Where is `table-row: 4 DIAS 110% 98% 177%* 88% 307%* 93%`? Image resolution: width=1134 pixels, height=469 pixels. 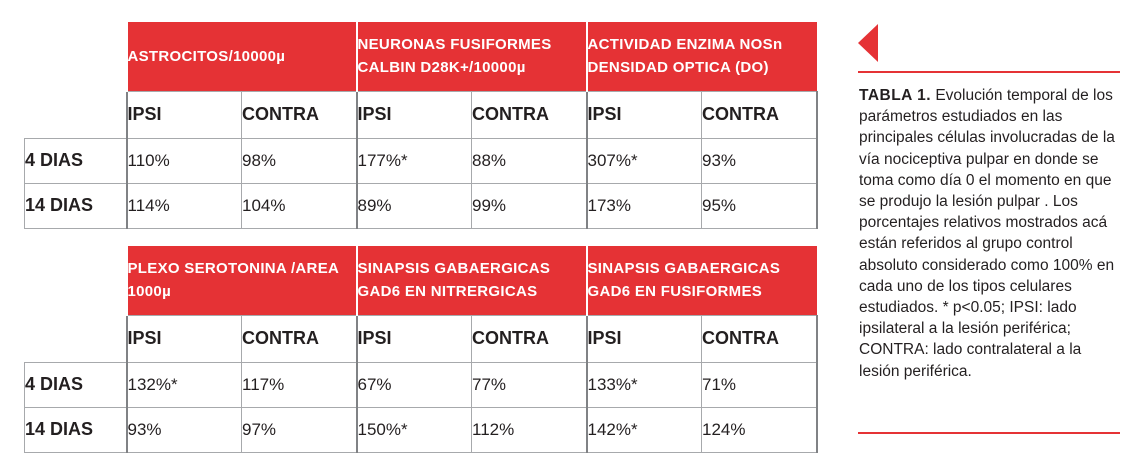 table-row: 4 DIAS 110% 98% 177%* 88% 307%* 93% is located at coordinates (421, 160).